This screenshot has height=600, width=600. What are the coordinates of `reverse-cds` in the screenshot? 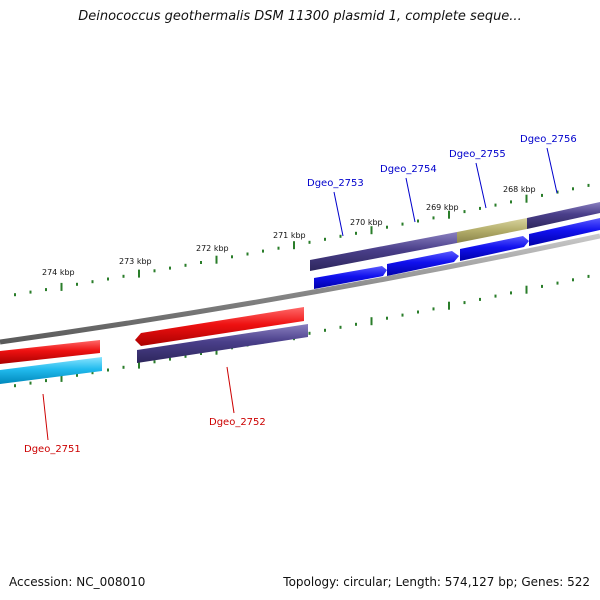 It's located at (152, 335).